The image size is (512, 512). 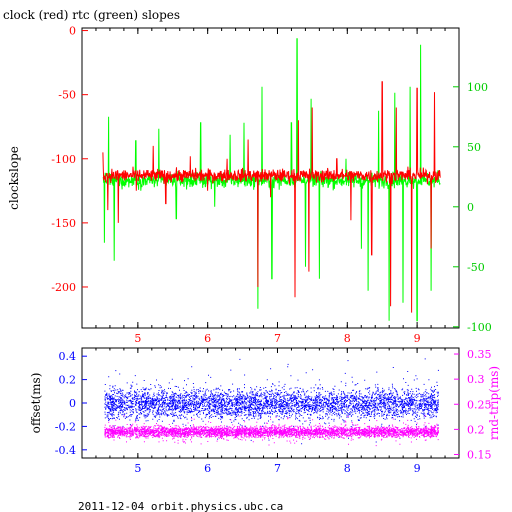 I want to click on y2-tick-label: 0.15, so click(x=479, y=454).